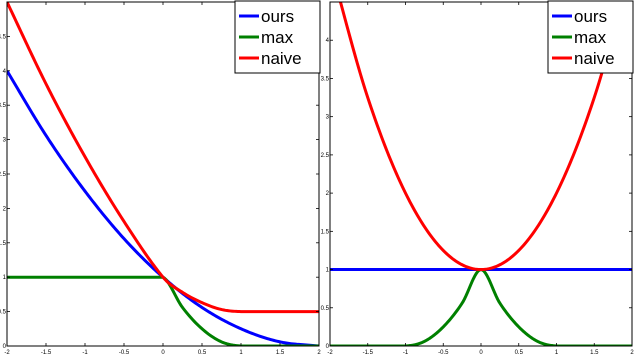 Image resolution: width=637 pixels, height=362 pixels. I want to click on y-tick-label: 4.5, so click(3, 37).